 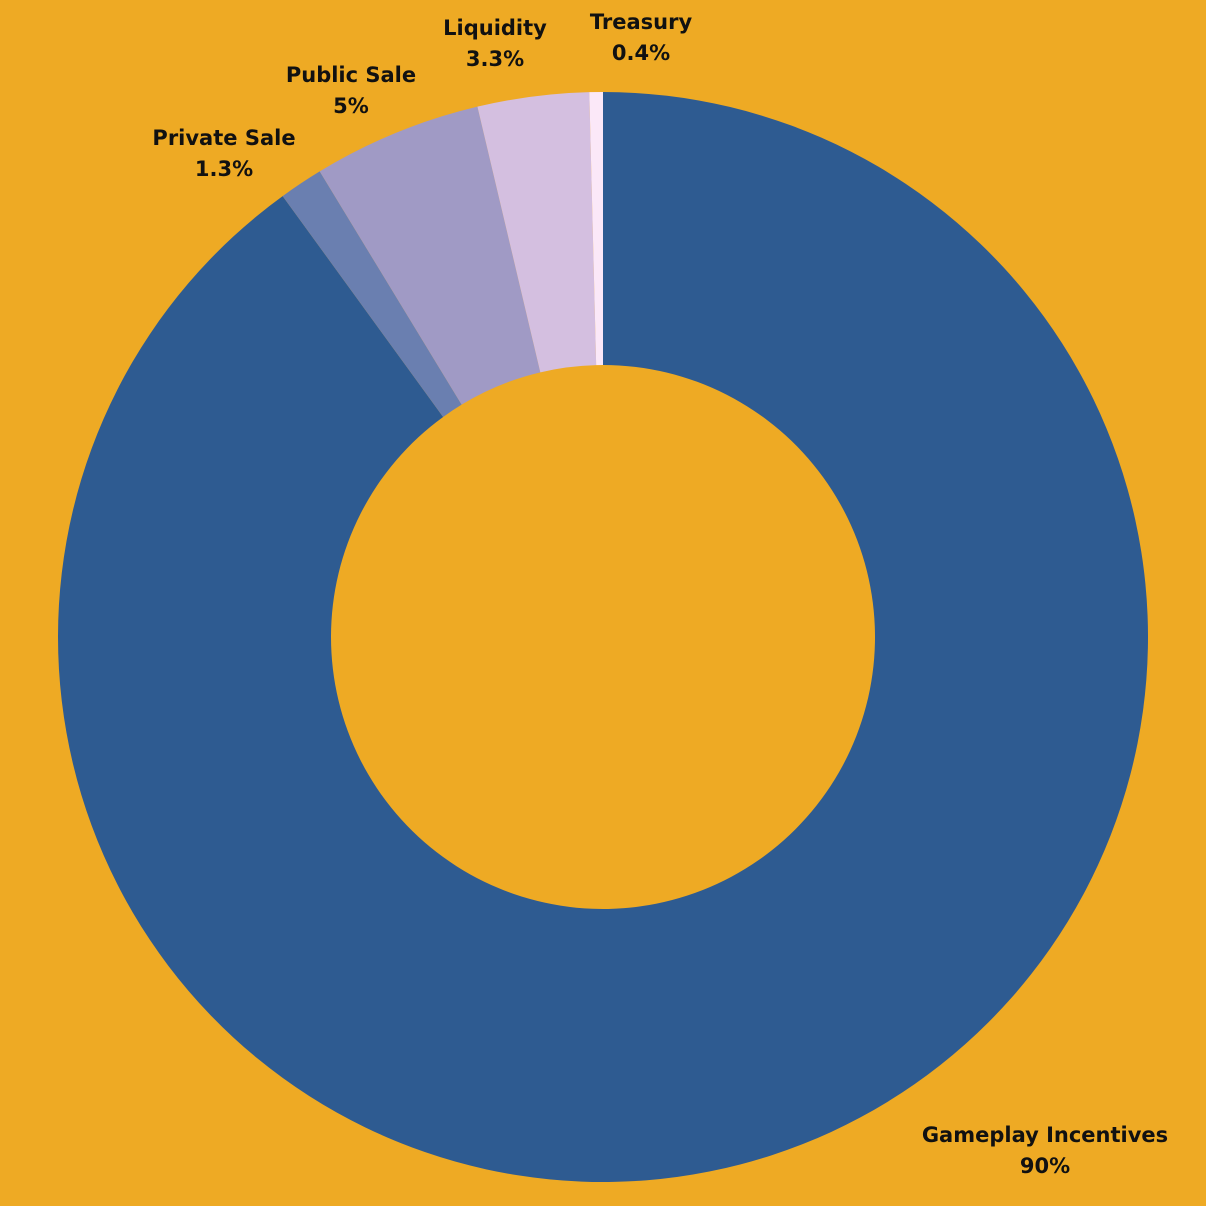 I want to click on value-label: 1.3%, so click(x=224, y=169).